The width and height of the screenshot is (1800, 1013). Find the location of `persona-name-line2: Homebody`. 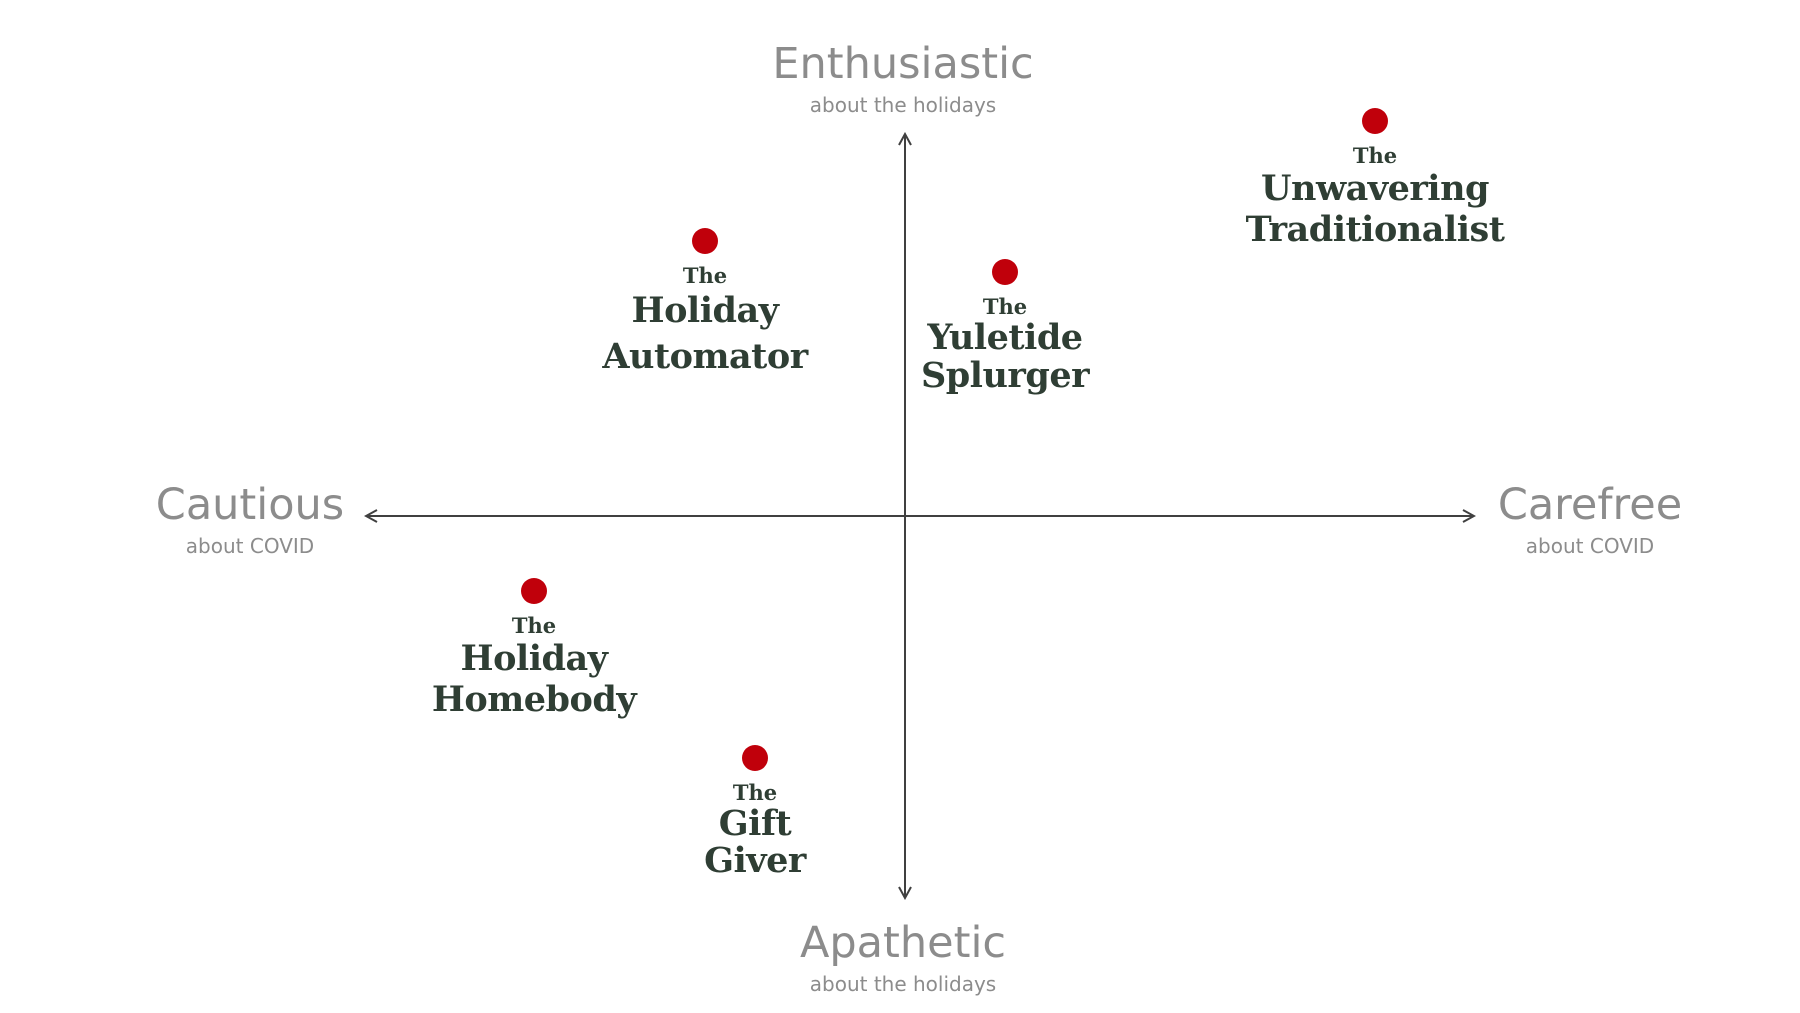

persona-name-line2: Homebody is located at coordinates (534, 699).